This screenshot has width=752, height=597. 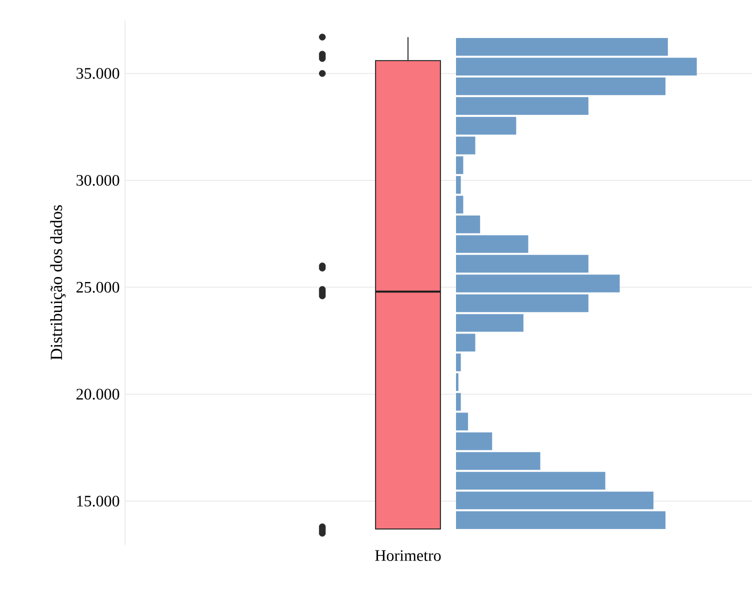 I want to click on y-tick-label: 35.000, so click(x=98, y=73).